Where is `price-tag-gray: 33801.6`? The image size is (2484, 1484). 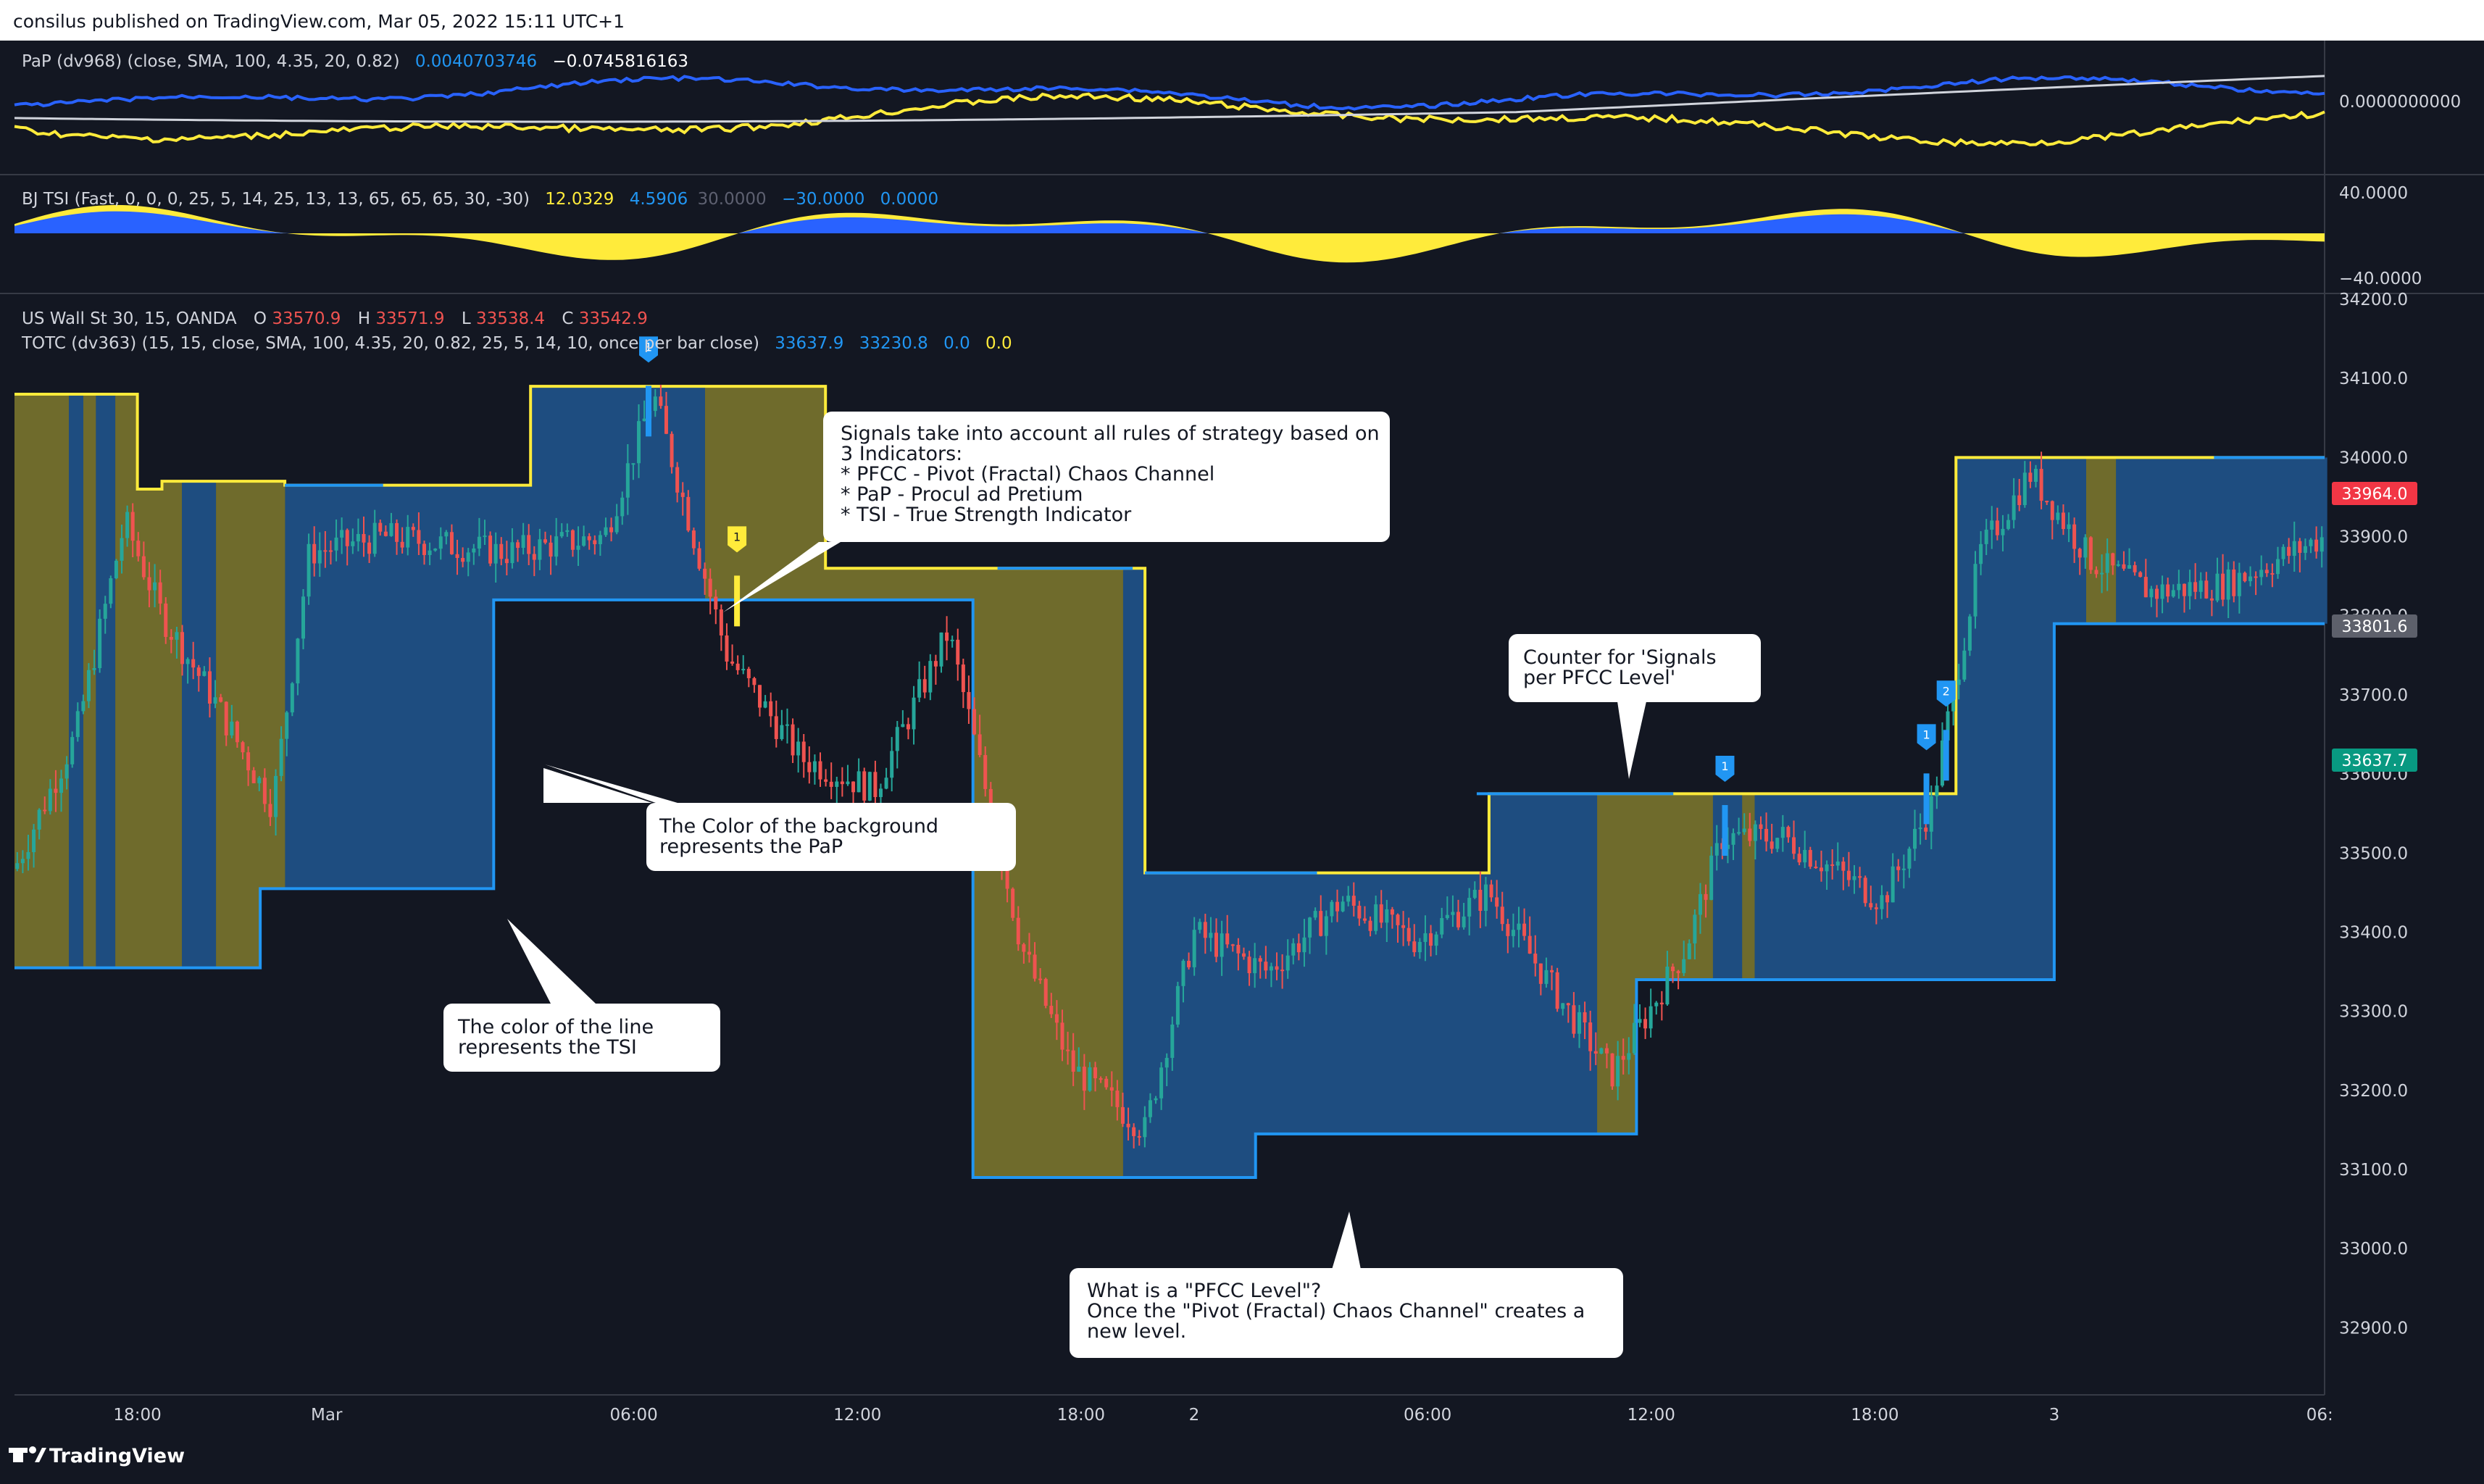 price-tag-gray: 33801.6 is located at coordinates (2375, 627).